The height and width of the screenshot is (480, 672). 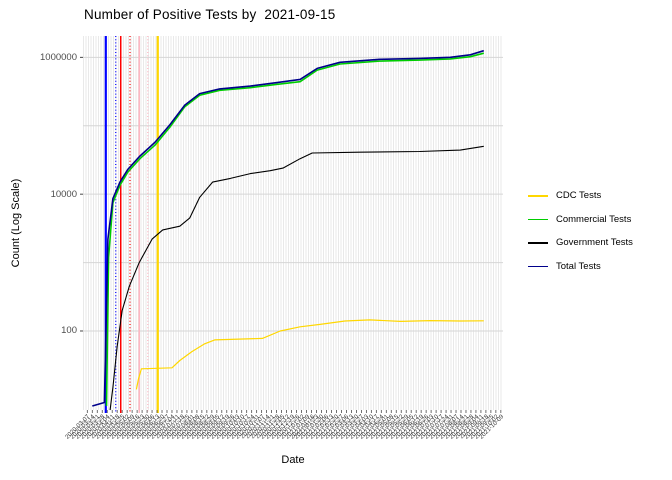 I want to click on legend-label: Total Tests, so click(x=578, y=266).